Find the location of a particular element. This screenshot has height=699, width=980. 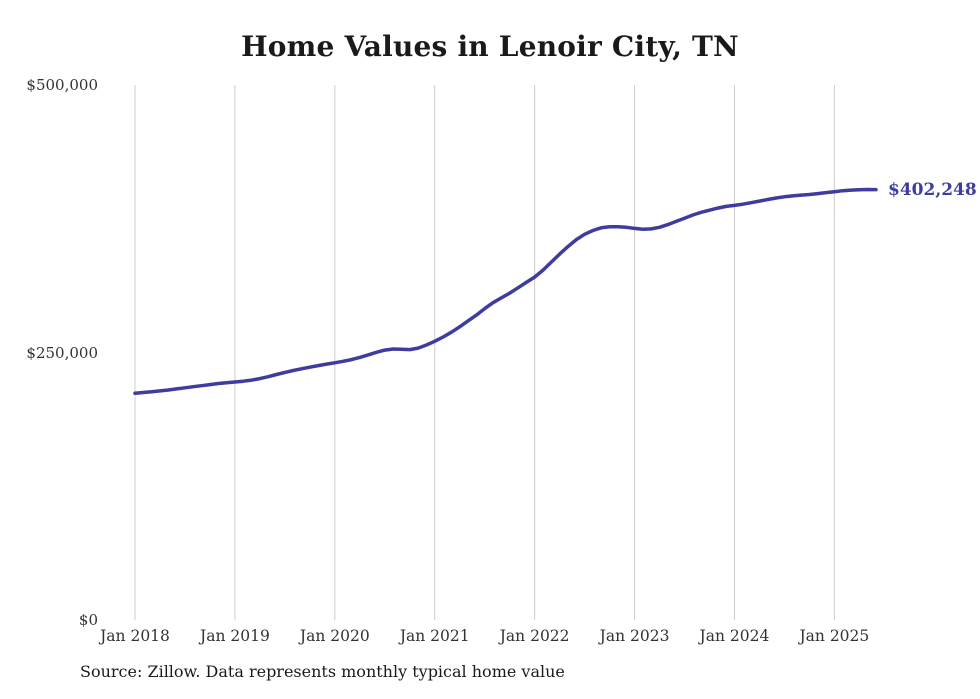

y-tick-label-2: $500,000 is located at coordinates (62, 85).